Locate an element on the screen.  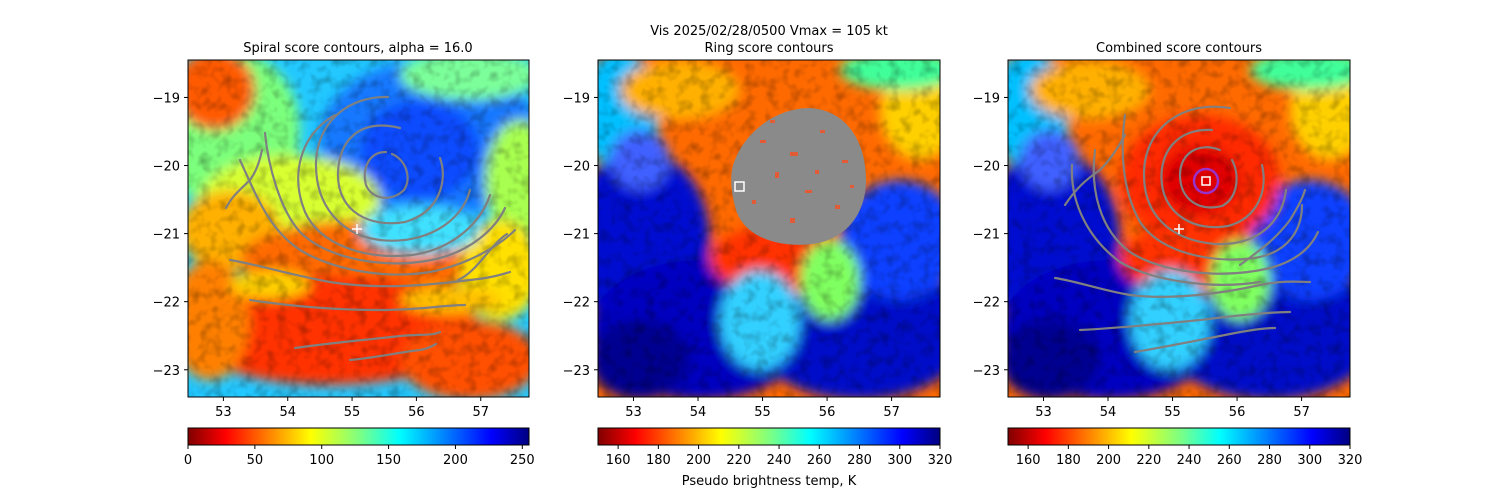
combined-panel-title: Combined score contours is located at coordinates (1179, 48).